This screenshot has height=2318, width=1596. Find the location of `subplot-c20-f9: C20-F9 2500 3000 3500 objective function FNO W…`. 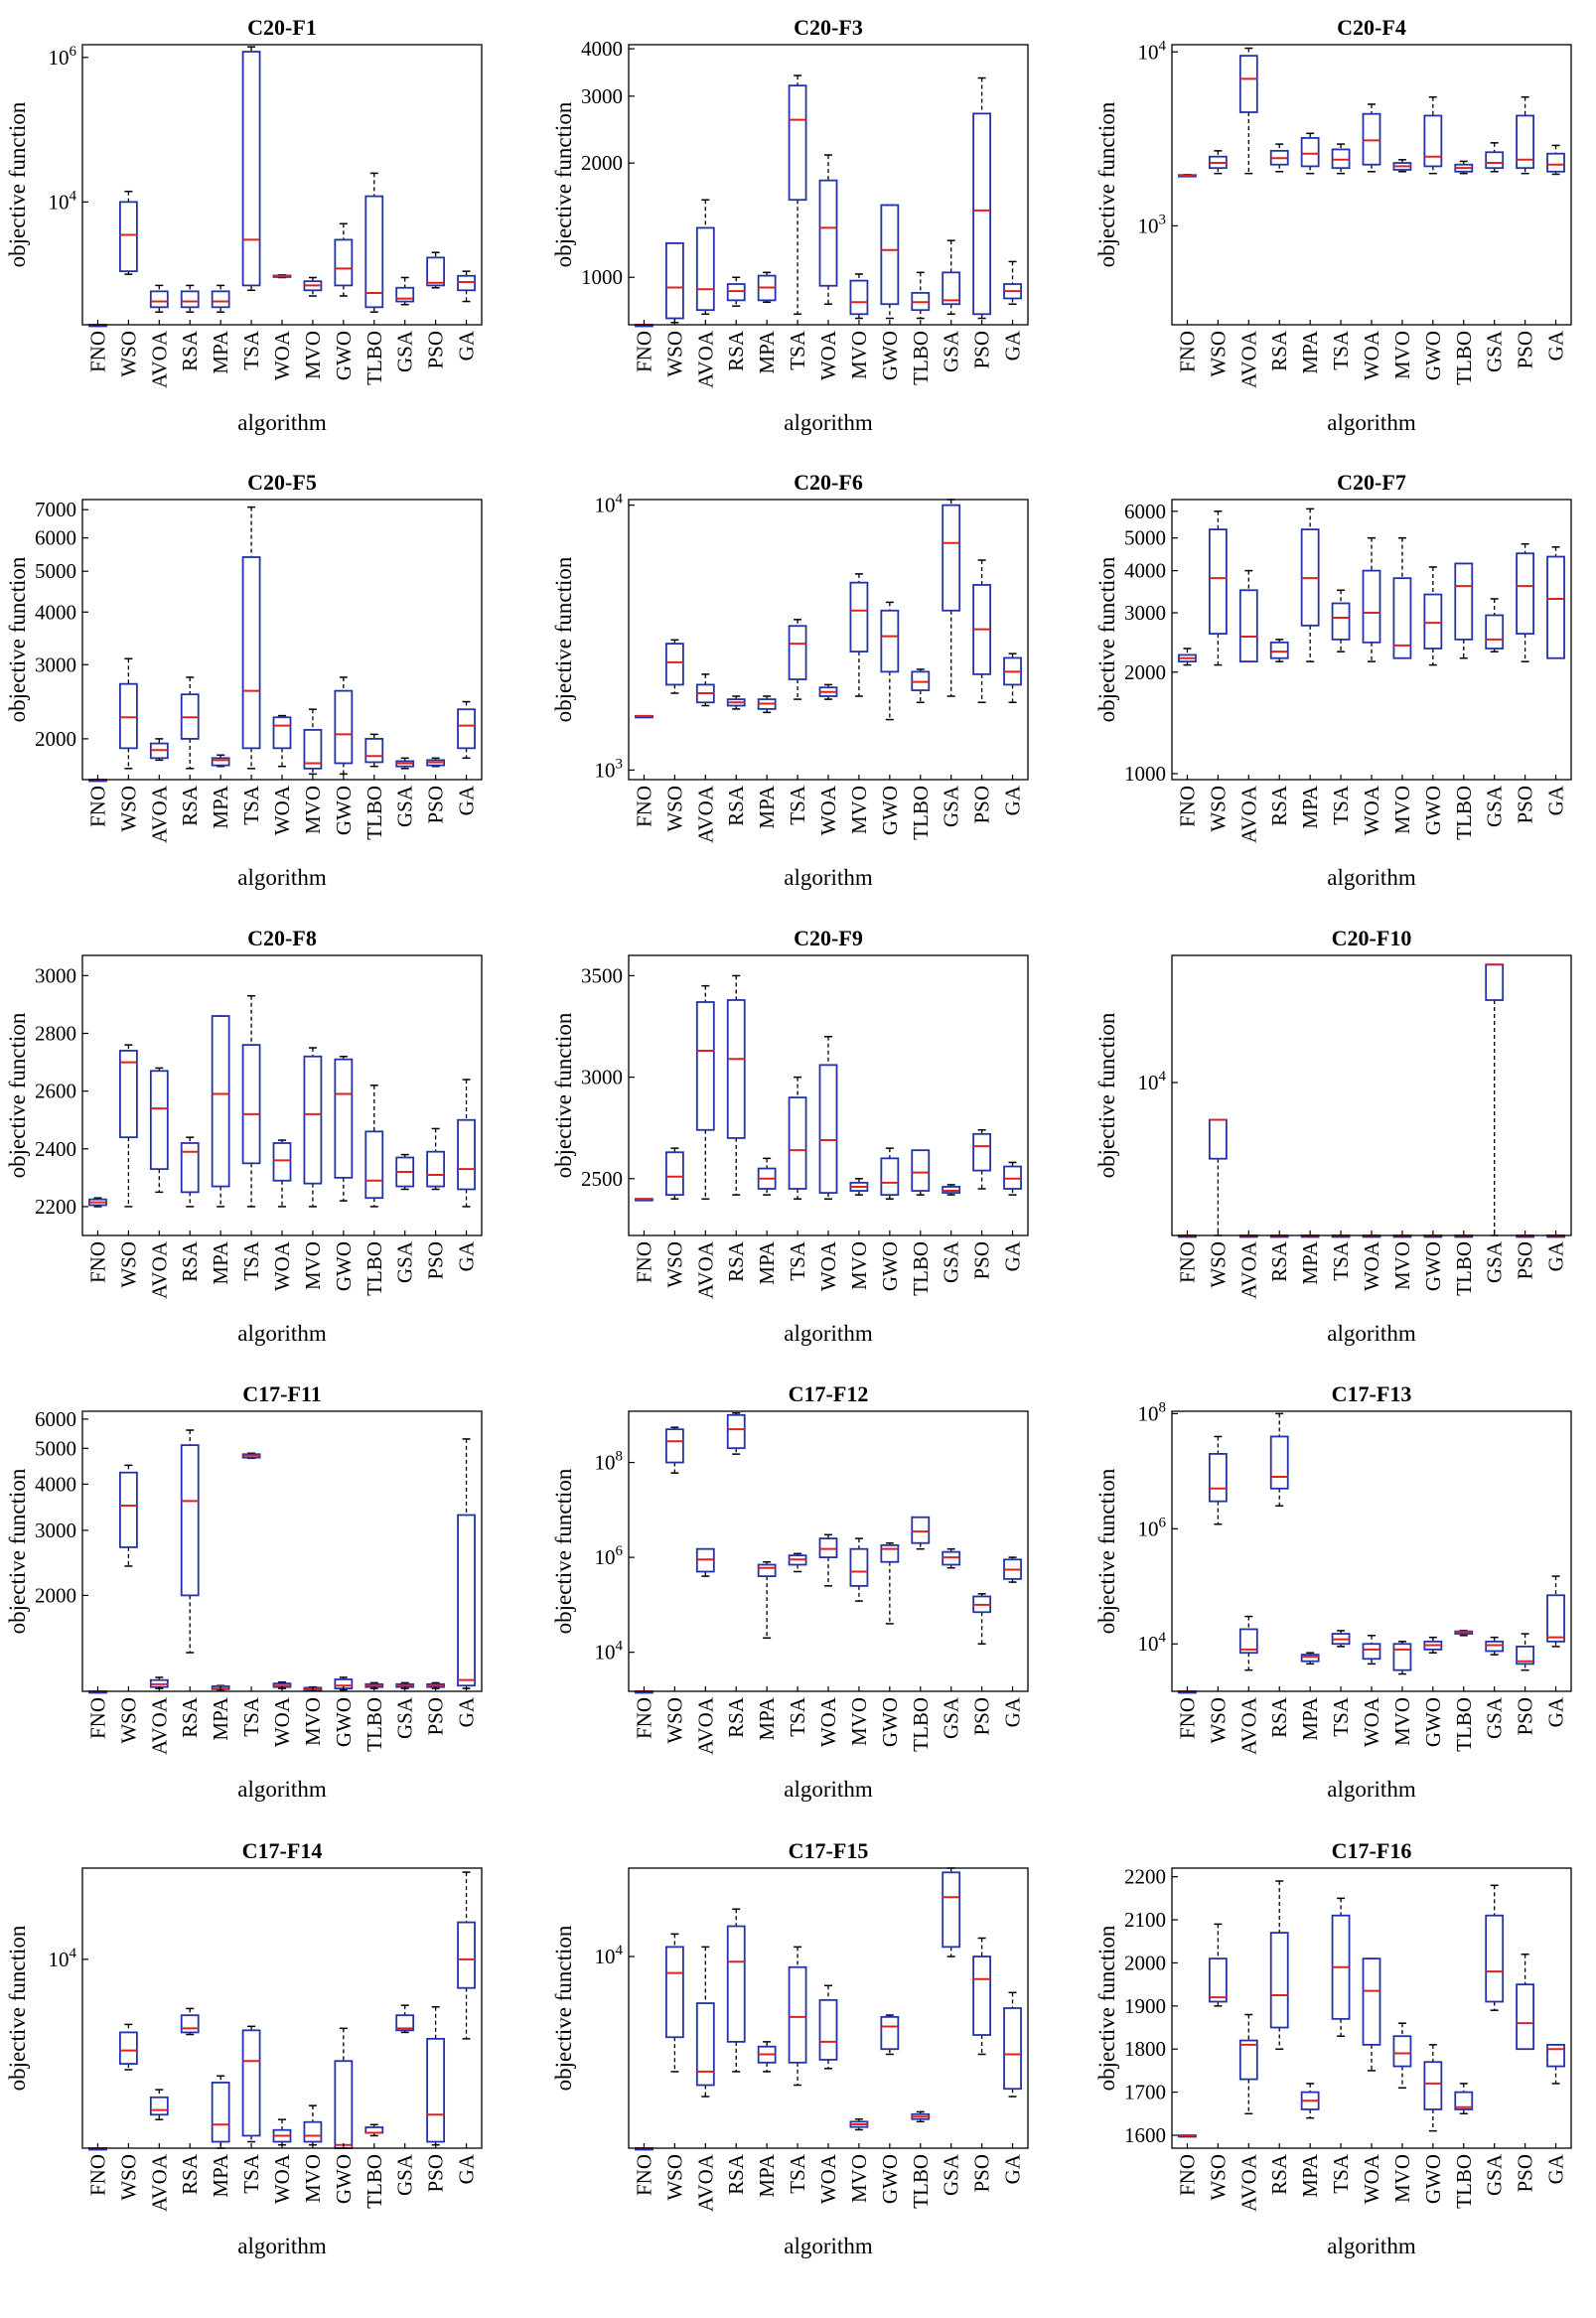

subplot-c20-f9: C20-F9 2500 3000 3500 objective function FNO W… is located at coordinates (790, 1136).